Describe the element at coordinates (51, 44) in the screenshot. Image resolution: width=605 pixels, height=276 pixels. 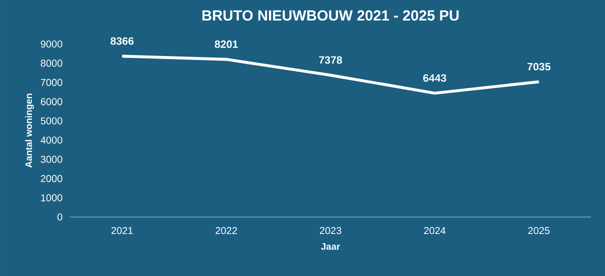
I see `y-tick-label: 9000` at that location.